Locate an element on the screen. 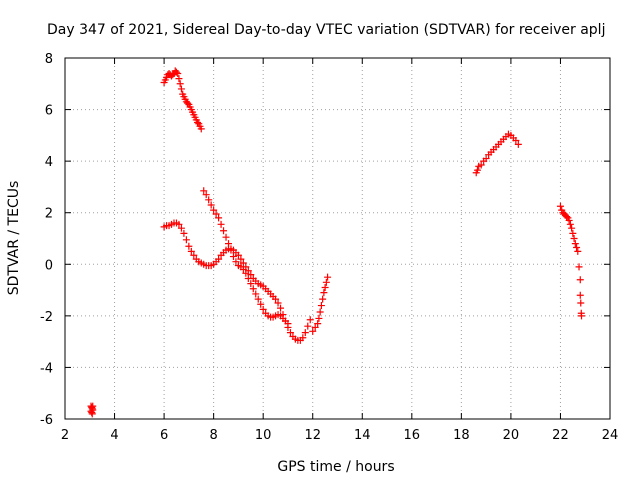 The height and width of the screenshot is (480, 640). y-tick-label: -2 is located at coordinates (46, 317).